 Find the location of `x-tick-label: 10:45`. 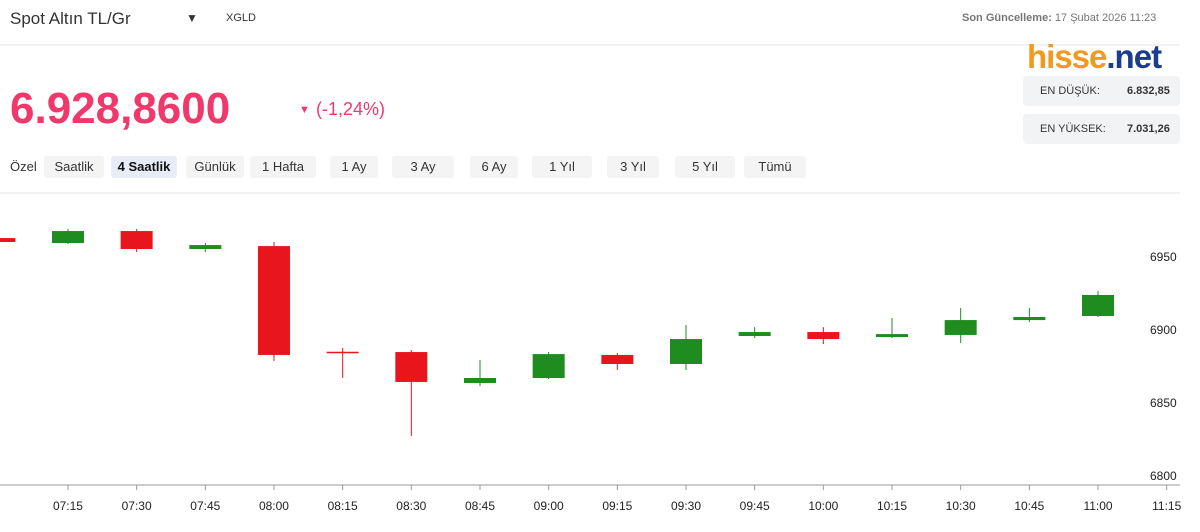

x-tick-label: 10:45 is located at coordinates (1029, 506).